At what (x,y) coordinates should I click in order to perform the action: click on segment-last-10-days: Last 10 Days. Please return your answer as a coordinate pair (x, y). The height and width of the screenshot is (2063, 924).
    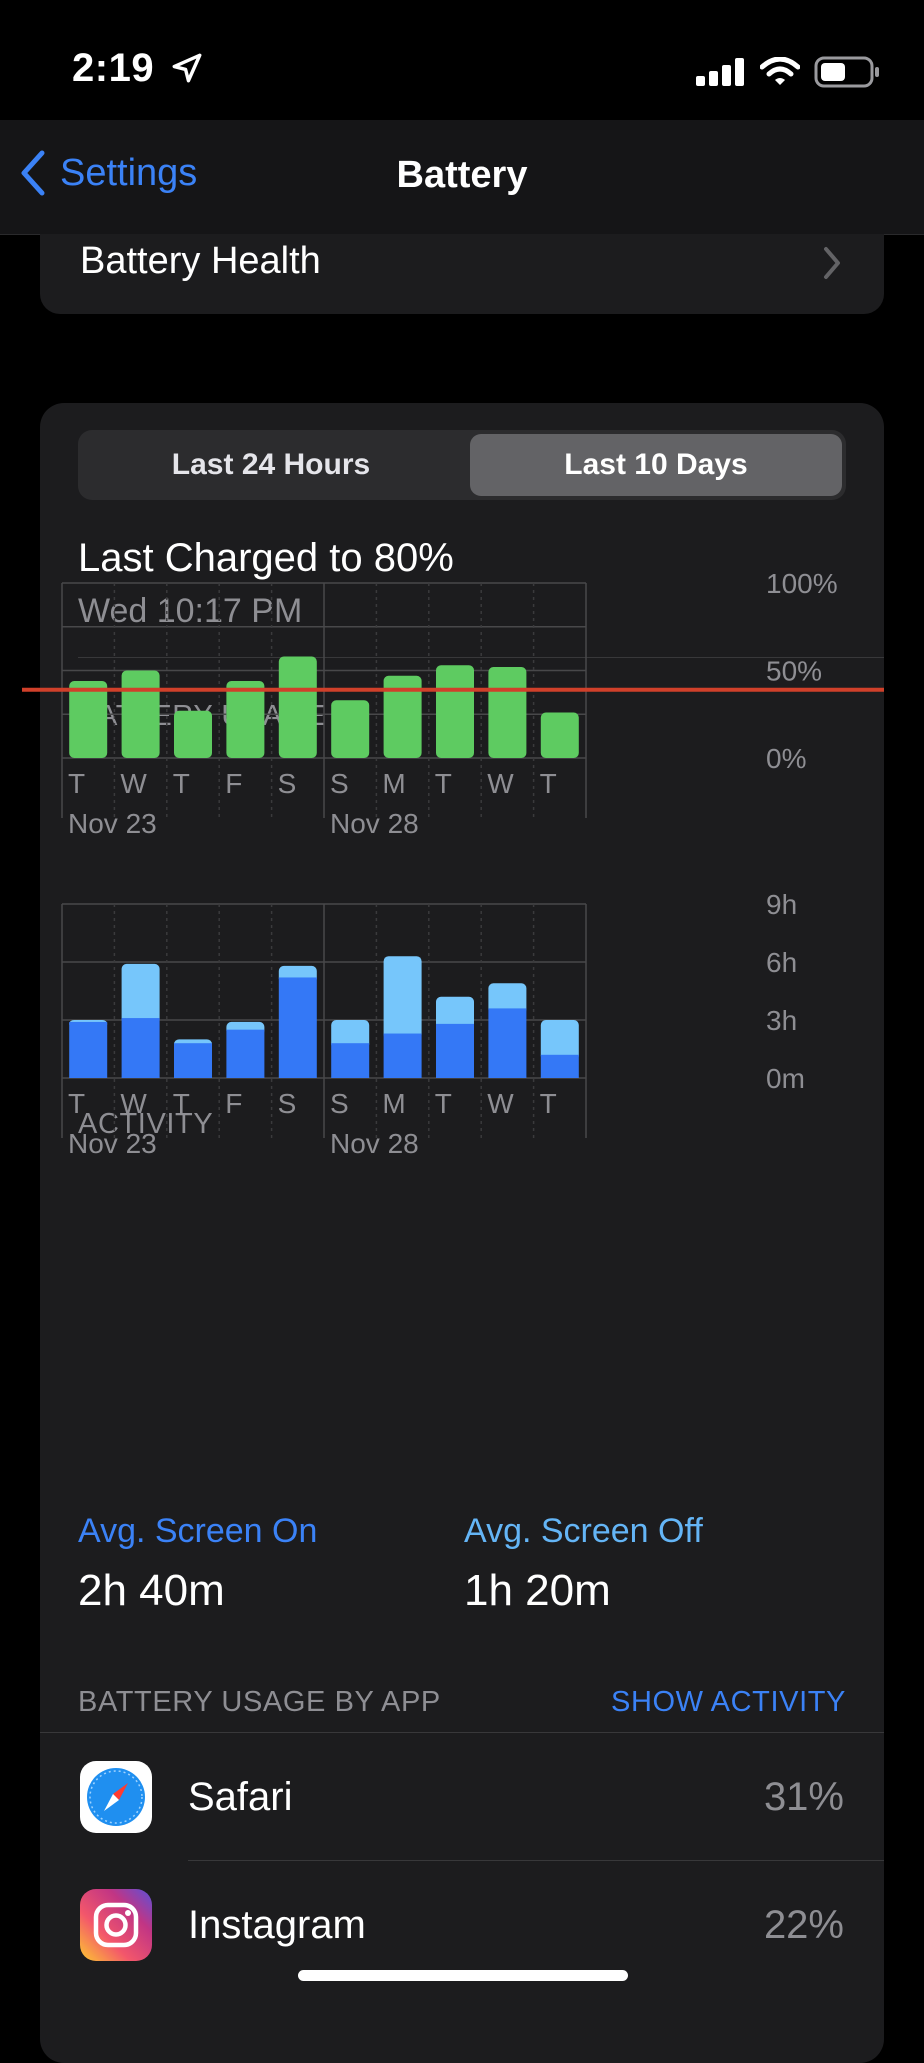
    Looking at the image, I should click on (656, 465).